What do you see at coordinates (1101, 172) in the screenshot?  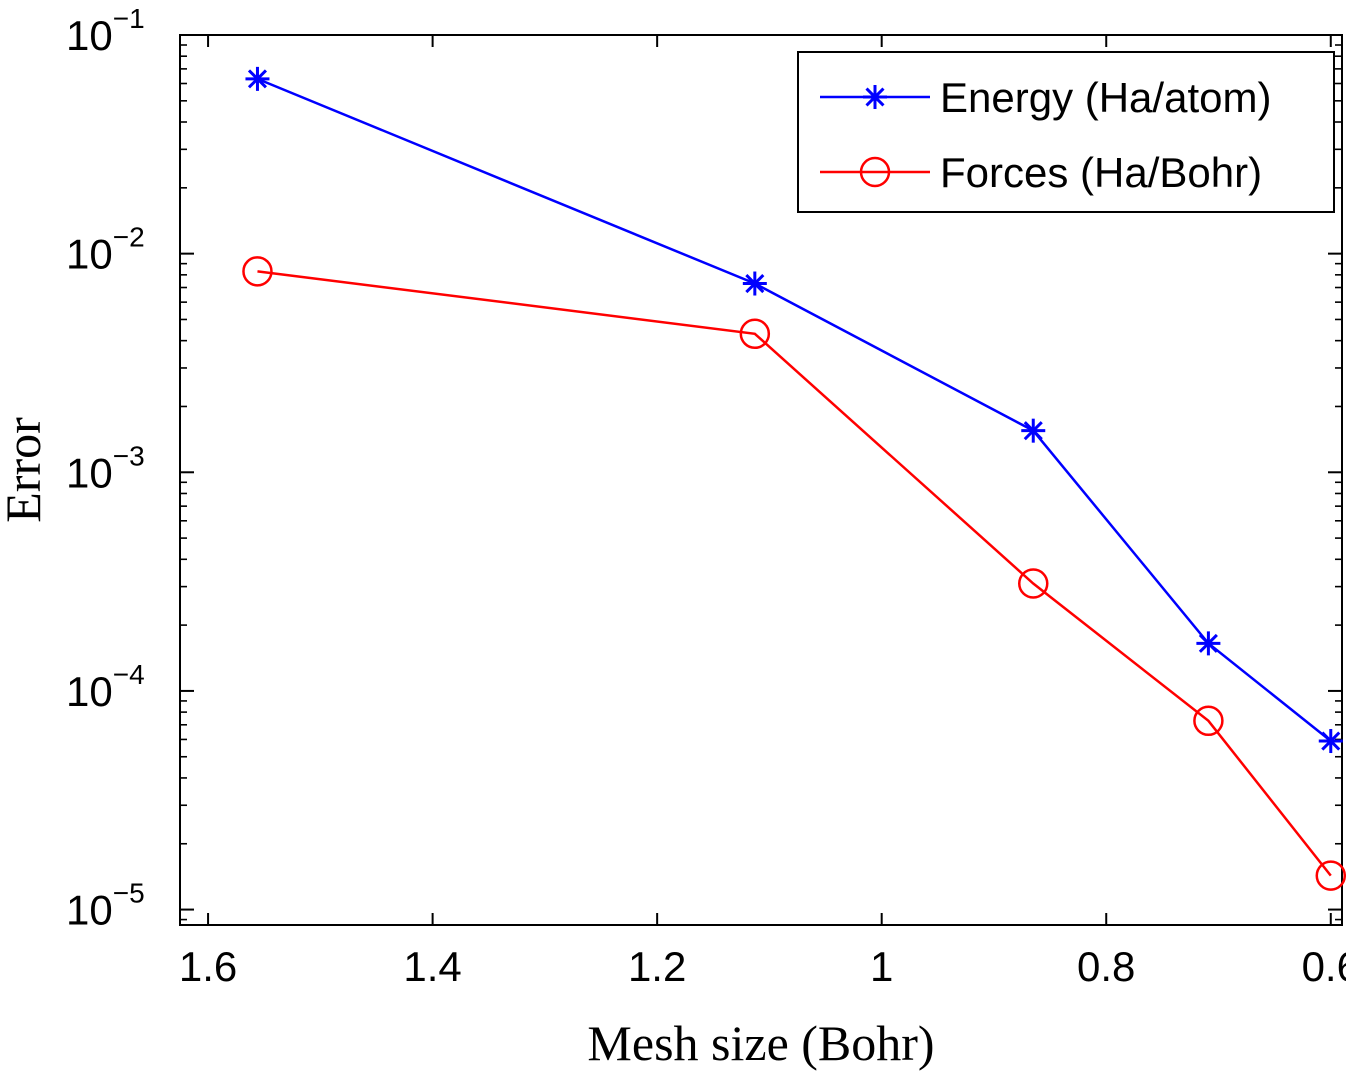 I see `legend-label: Forces (Ha/Bohr)` at bounding box center [1101, 172].